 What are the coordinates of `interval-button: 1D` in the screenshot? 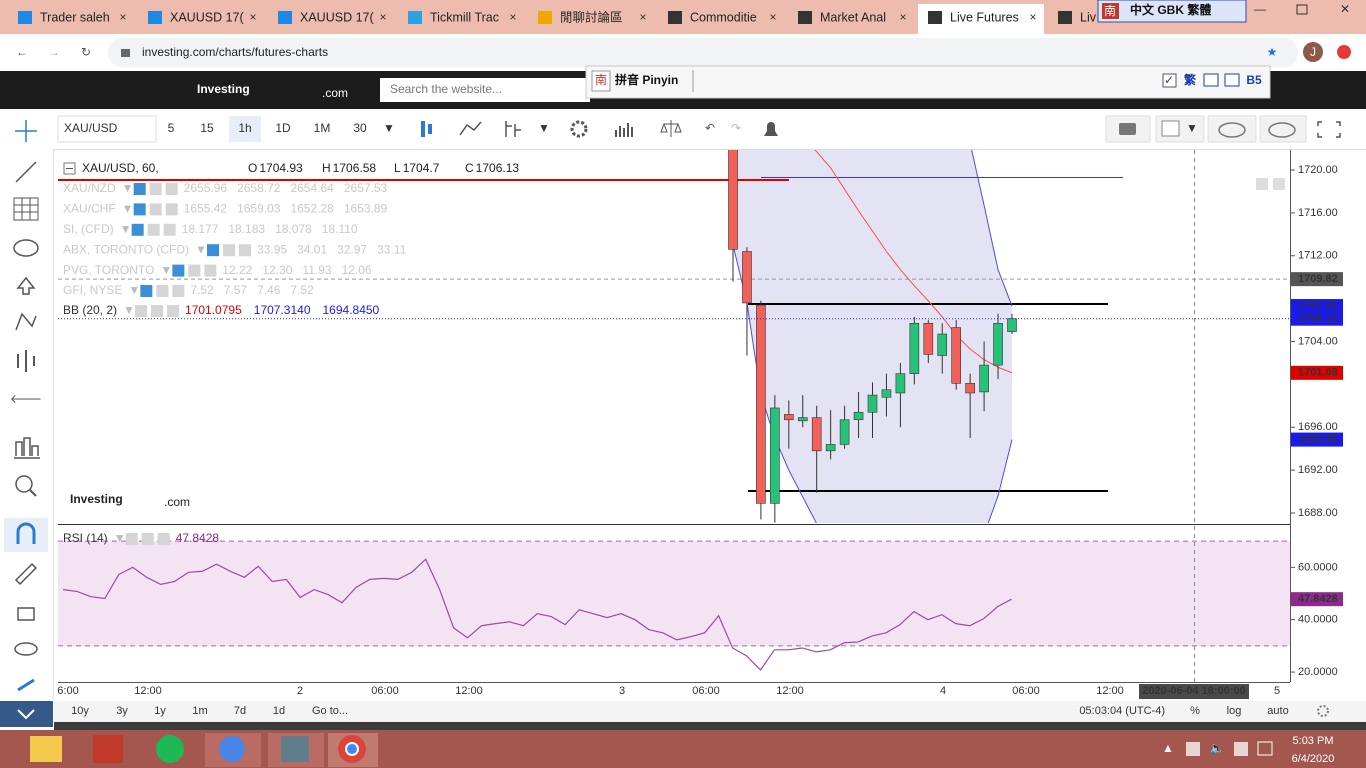 It's located at (283, 128).